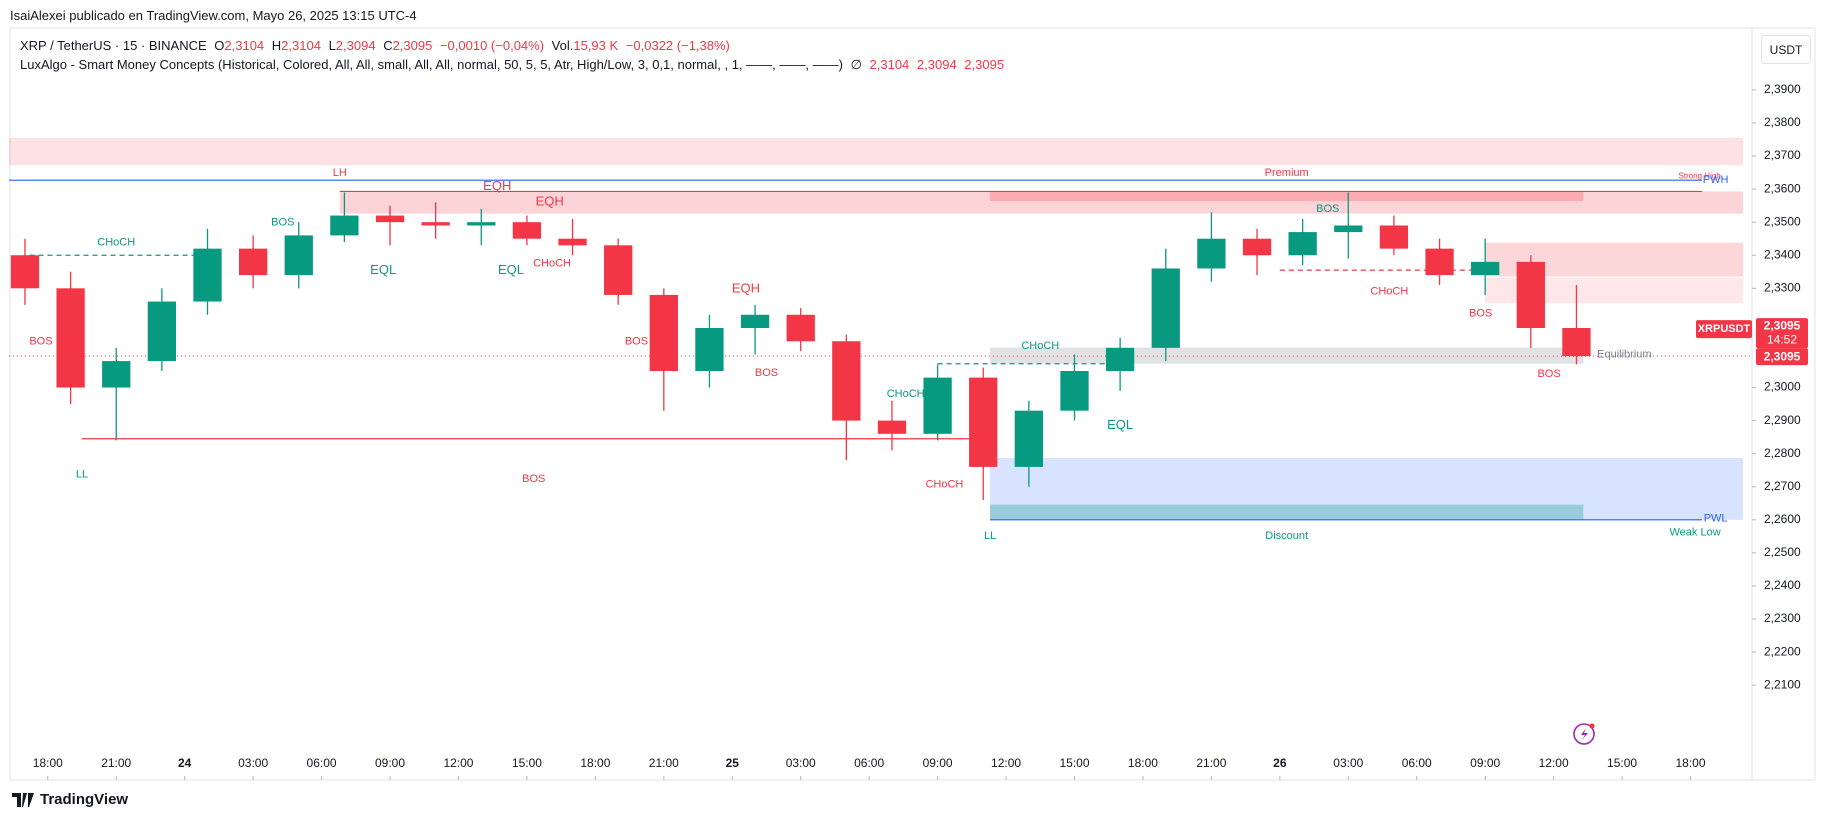  What do you see at coordinates (984, 64) in the screenshot?
I see `indicator-value: 2,3095` at bounding box center [984, 64].